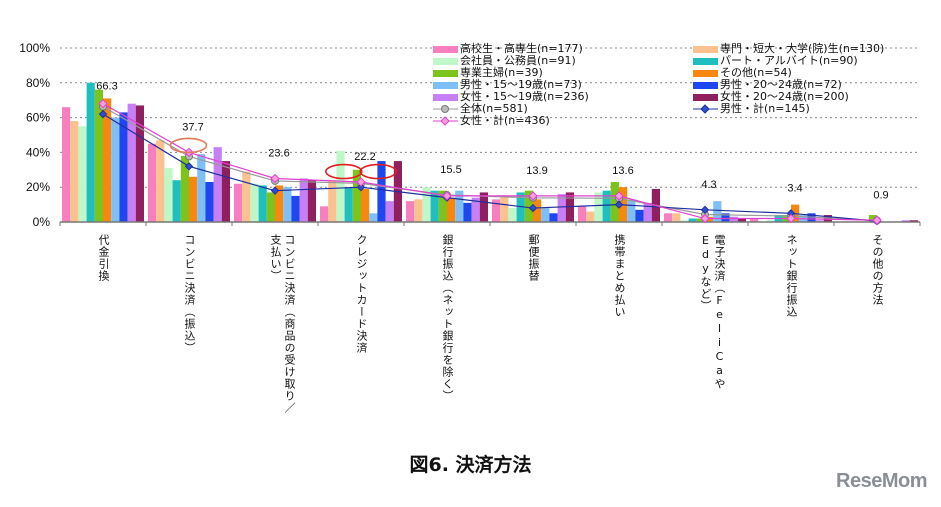  I want to click on legend-label: 専業主婦(n=39), so click(501, 72).